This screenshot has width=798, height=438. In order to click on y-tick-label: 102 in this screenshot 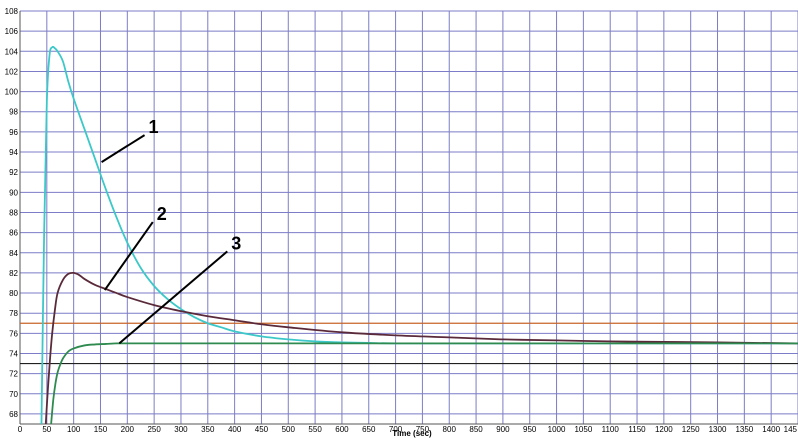, I will do `click(12, 71)`.